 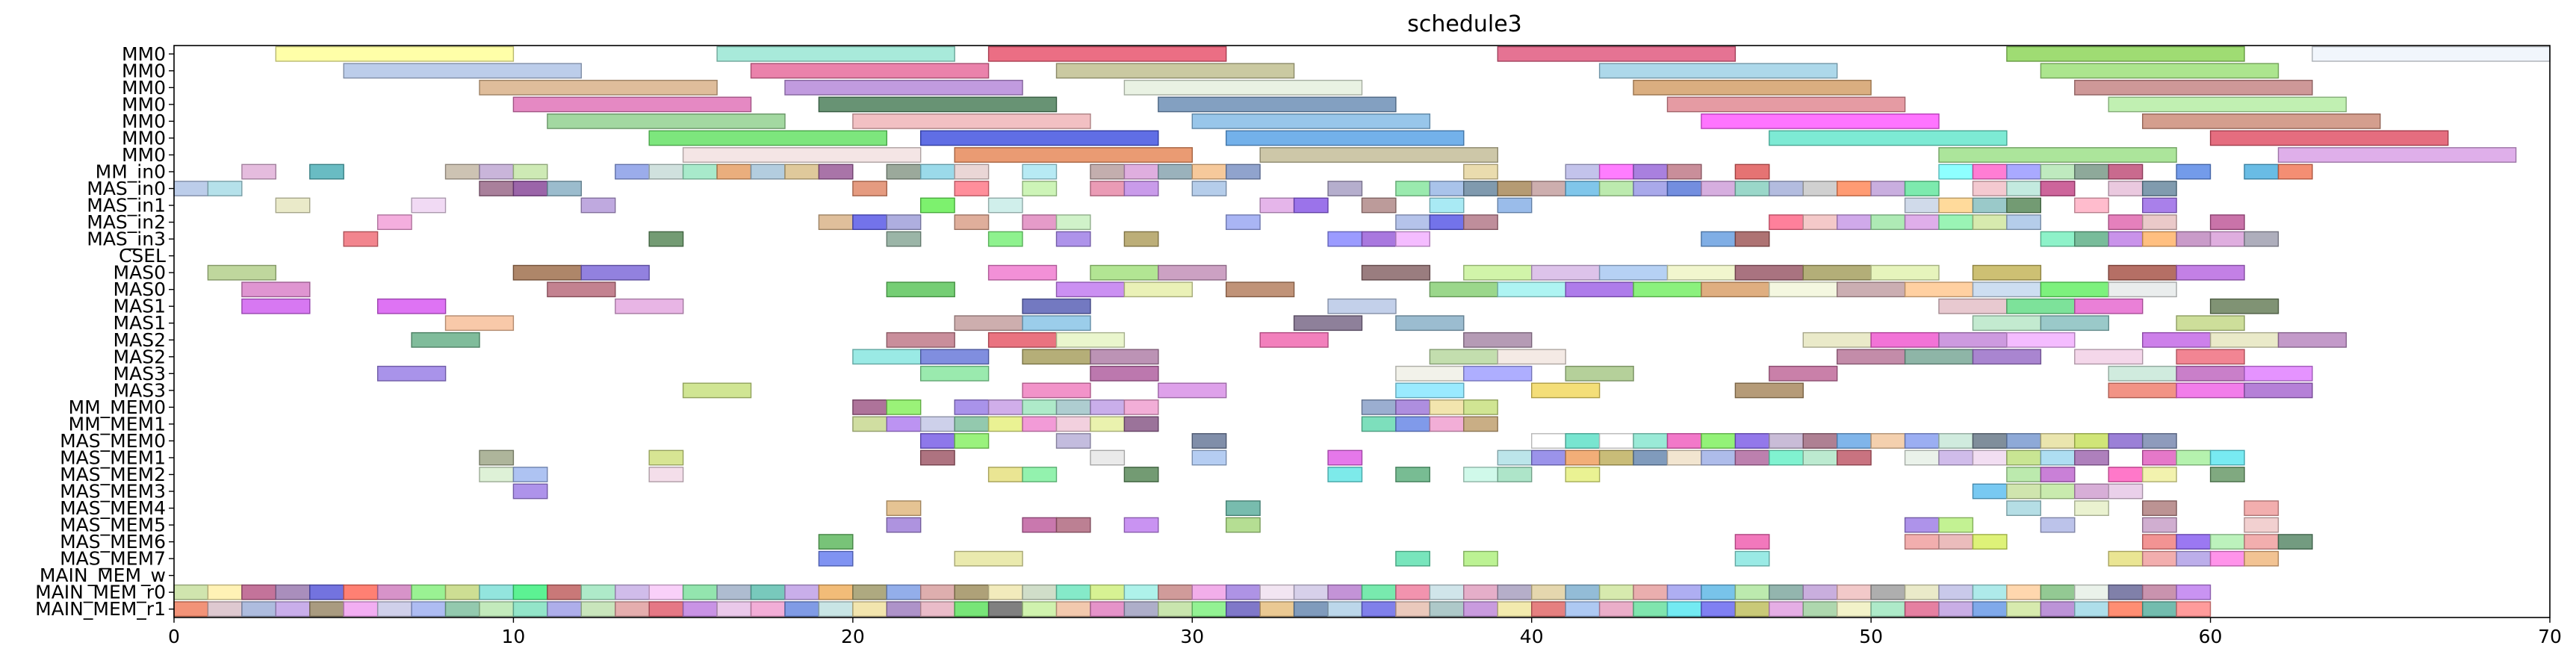 I want to click on y-tick-label: MM0, so click(x=144, y=70).